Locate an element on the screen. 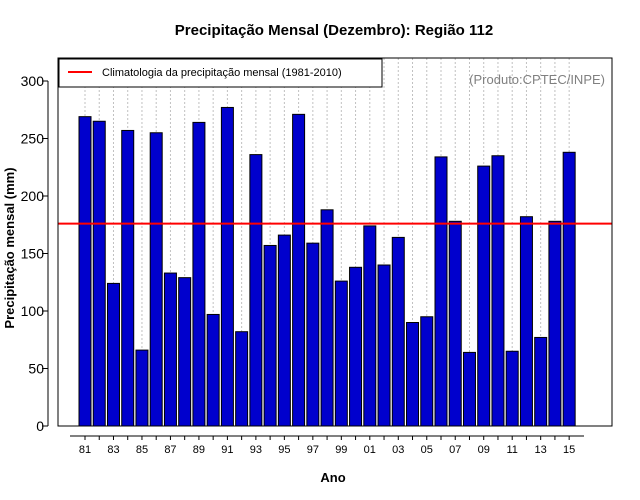 This screenshot has height=500, width=640. y-tick-label: 100 is located at coordinates (33, 311).